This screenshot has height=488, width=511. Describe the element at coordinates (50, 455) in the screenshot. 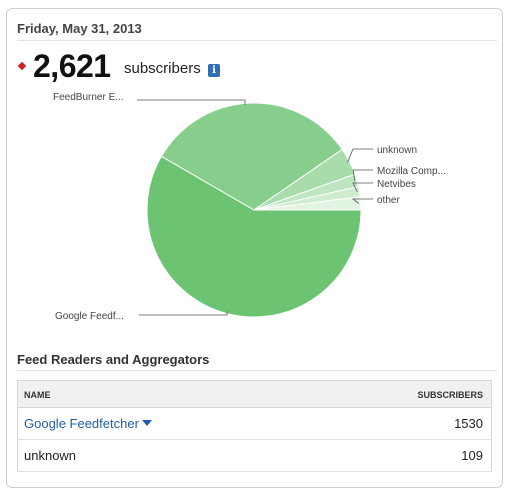

I see `reader-name: unknown` at that location.